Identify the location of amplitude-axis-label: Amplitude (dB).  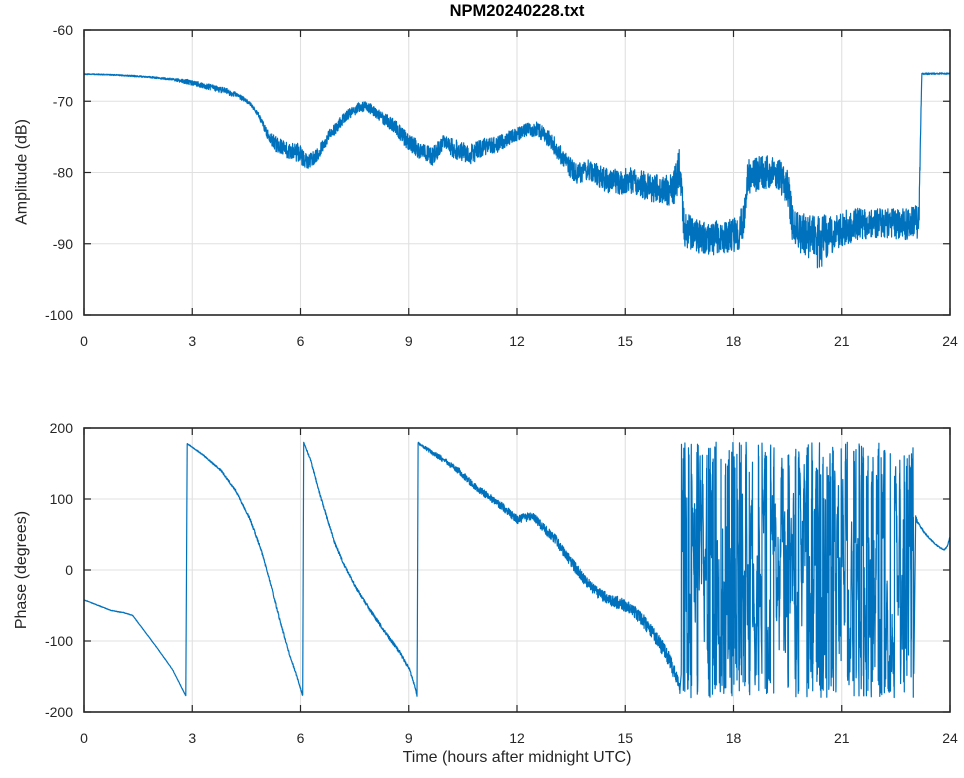
(22, 172).